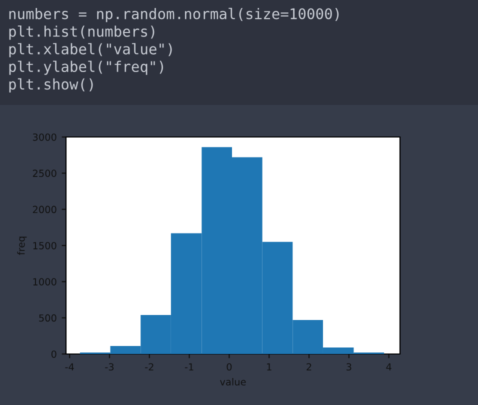 The width and height of the screenshot is (478, 405). Describe the element at coordinates (44, 210) in the screenshot. I see `y-tick-label: 2000` at that location.